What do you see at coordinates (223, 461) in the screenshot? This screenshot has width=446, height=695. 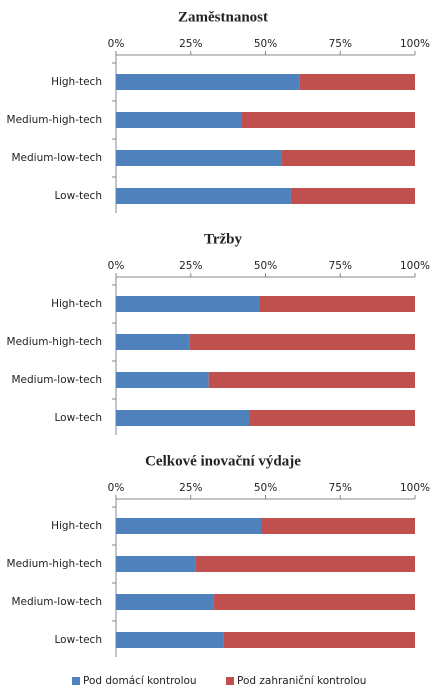 I see `chart-title: Celkové inovační výdaje` at bounding box center [223, 461].